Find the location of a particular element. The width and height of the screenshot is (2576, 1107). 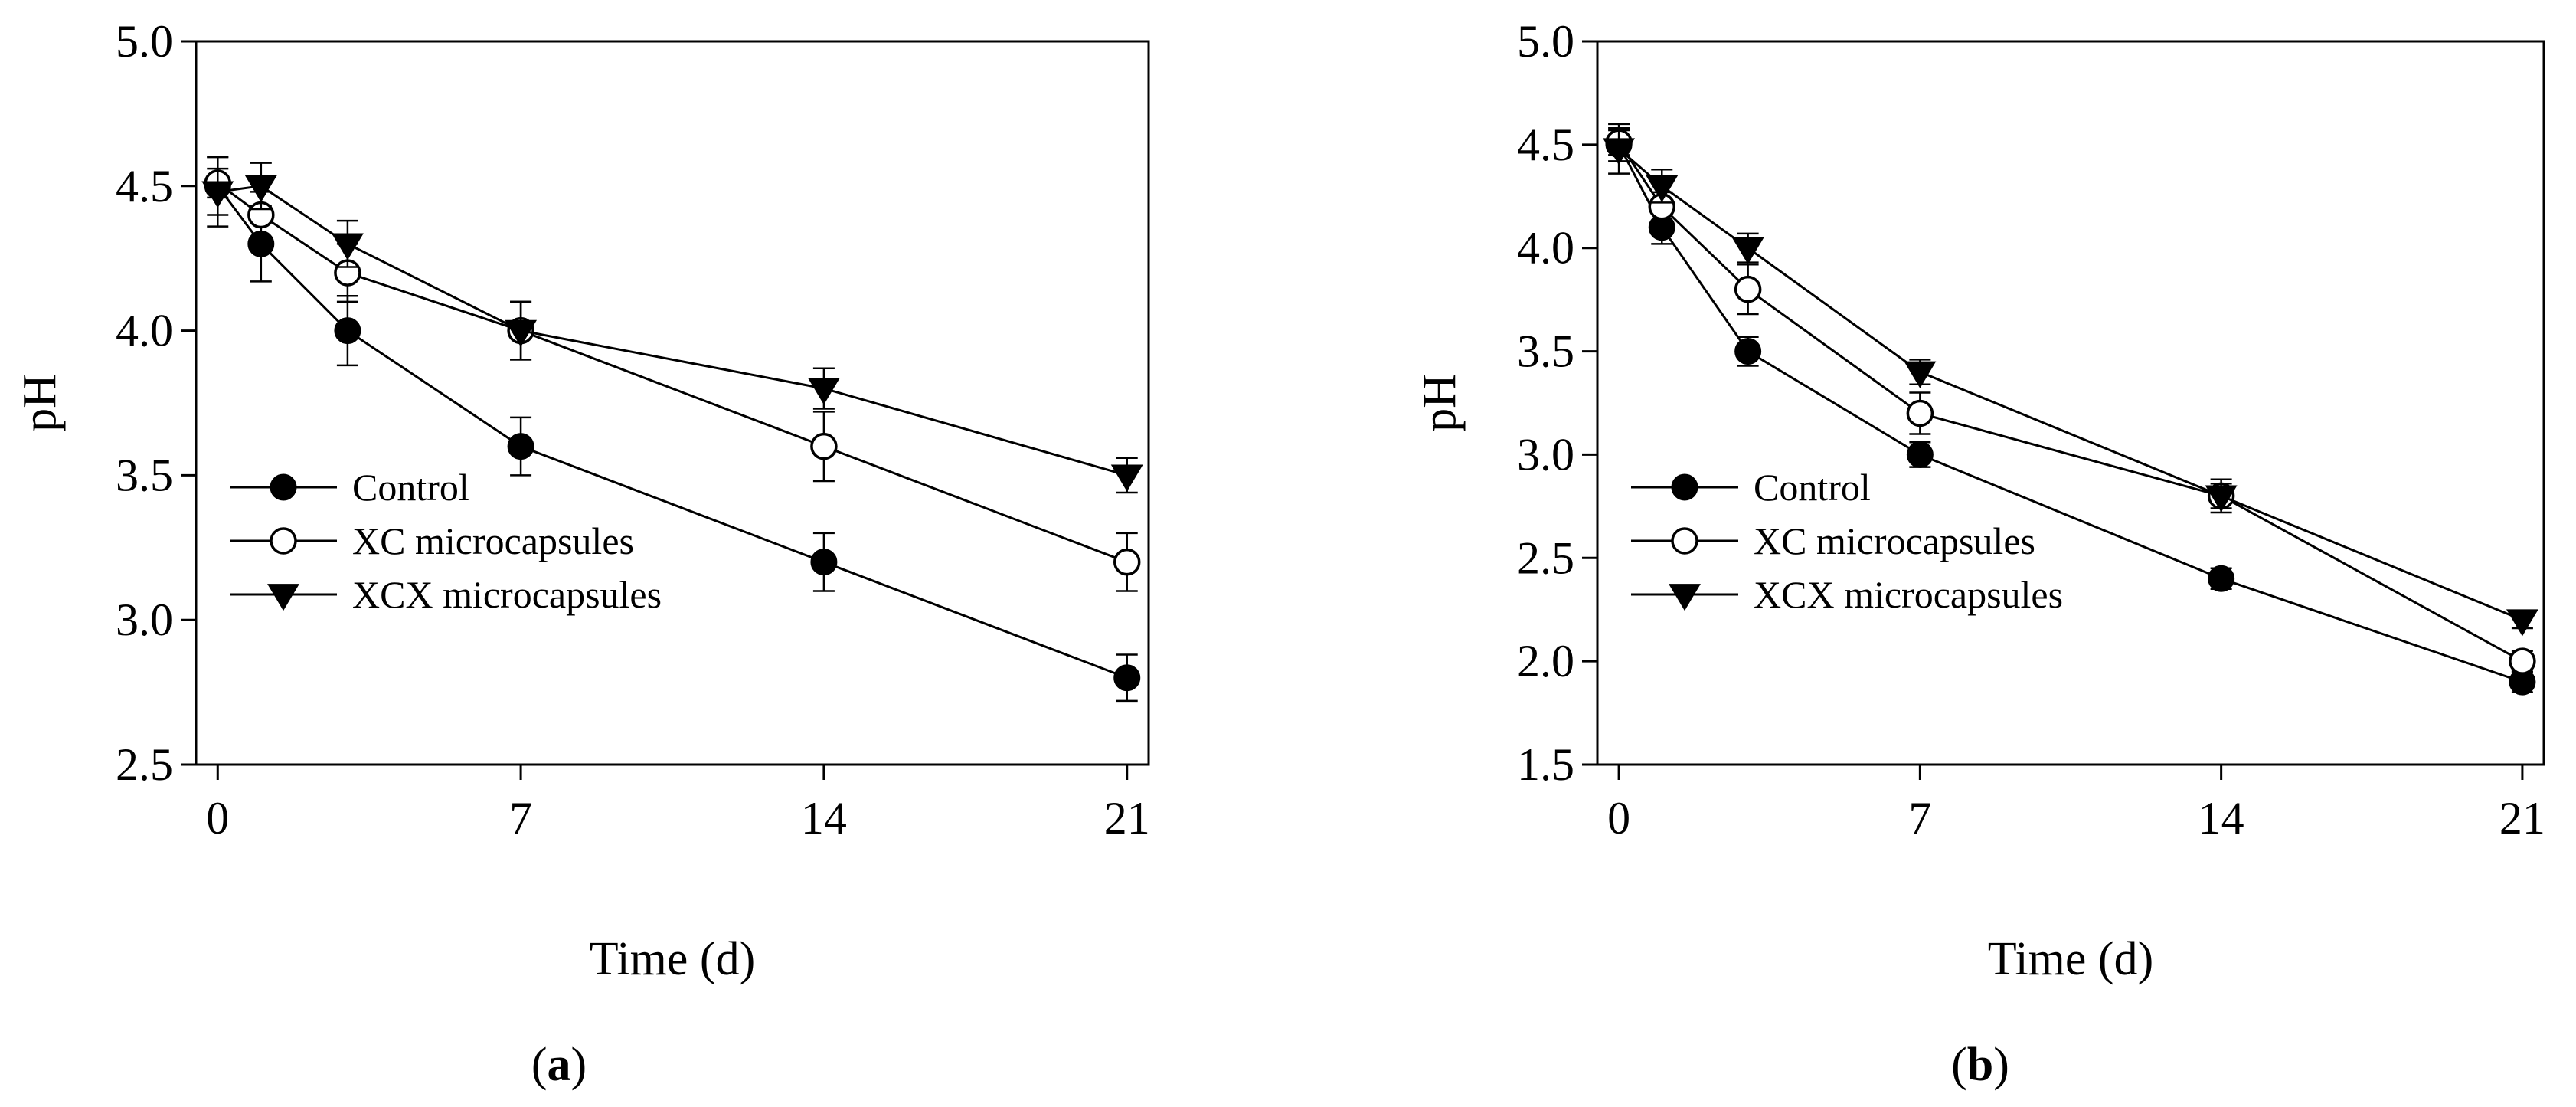

panel-label: (b) is located at coordinates (1980, 1065).